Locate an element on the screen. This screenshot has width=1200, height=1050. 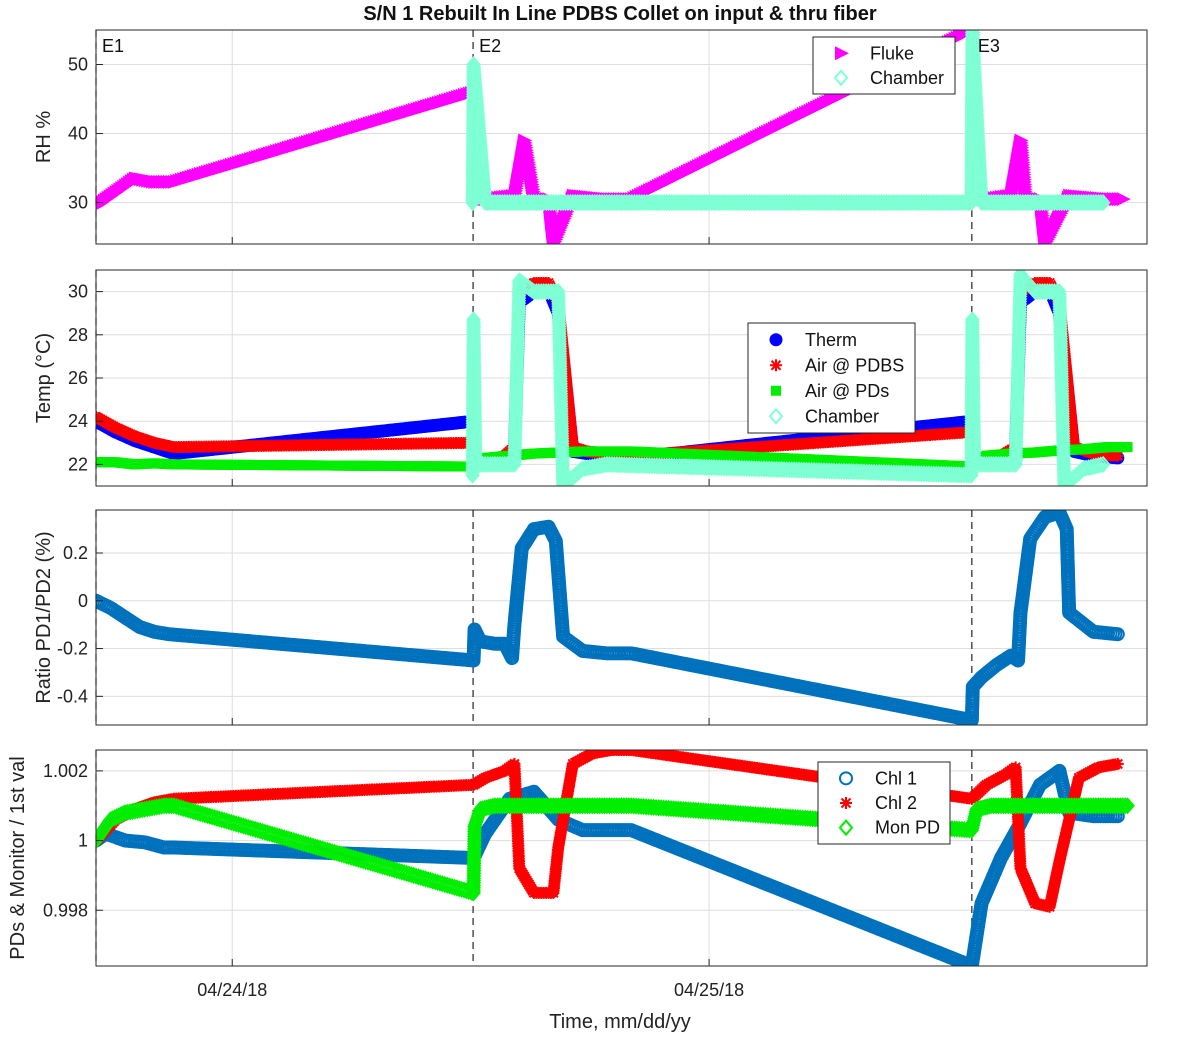
event-label: E3 is located at coordinates (989, 46).